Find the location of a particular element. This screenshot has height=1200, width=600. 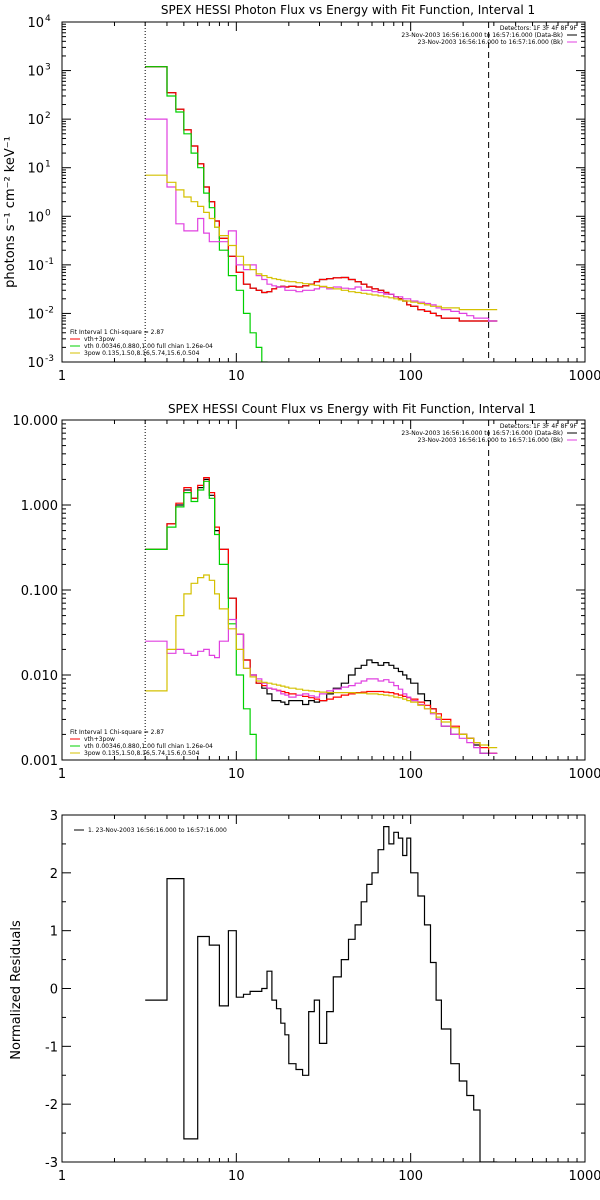

y-tick-exponent: 3 is located at coordinates (48, 68).